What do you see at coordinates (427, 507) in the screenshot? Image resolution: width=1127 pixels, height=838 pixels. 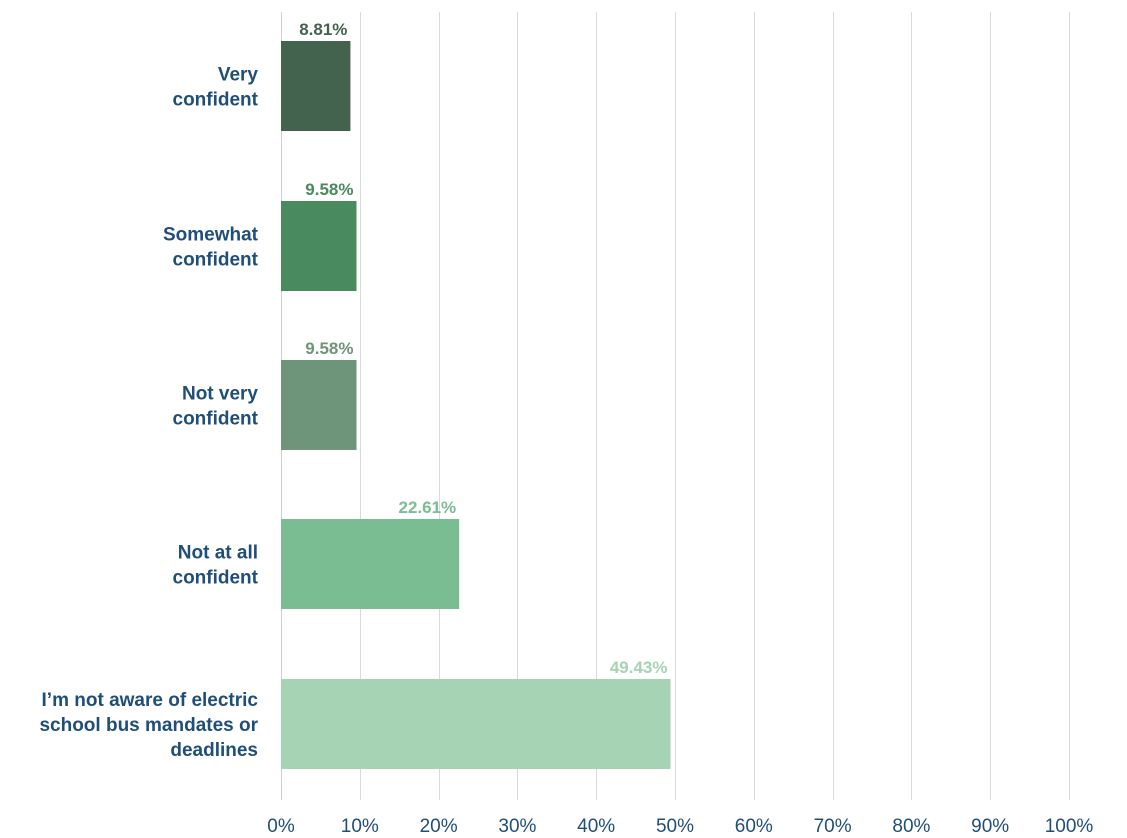 I see `data-label: 22.61%` at bounding box center [427, 507].